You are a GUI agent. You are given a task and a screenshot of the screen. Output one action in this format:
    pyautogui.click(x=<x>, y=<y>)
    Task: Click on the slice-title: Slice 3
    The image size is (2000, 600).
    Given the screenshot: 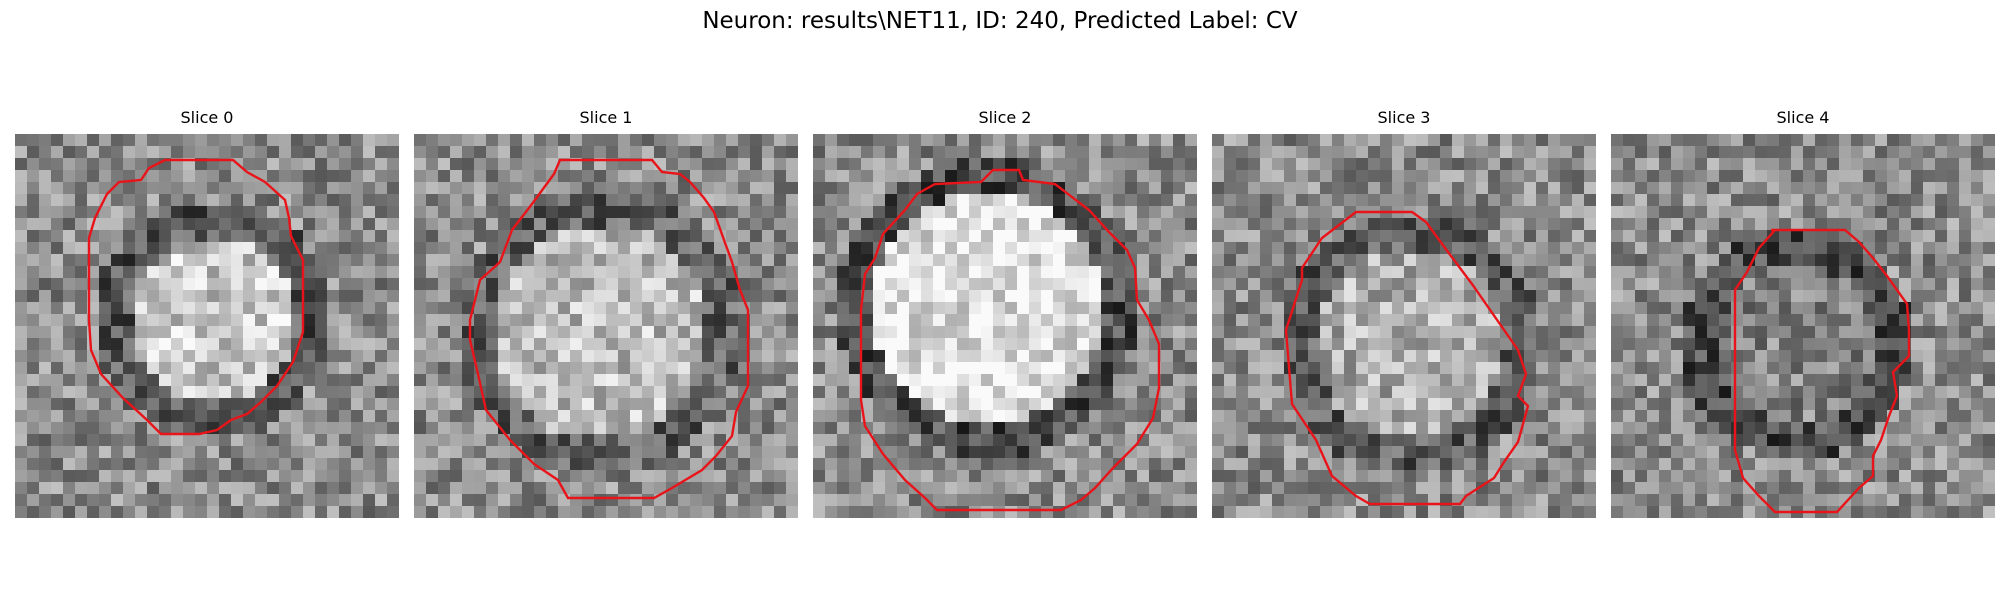 What is the action you would take?
    pyautogui.click(x=1404, y=117)
    